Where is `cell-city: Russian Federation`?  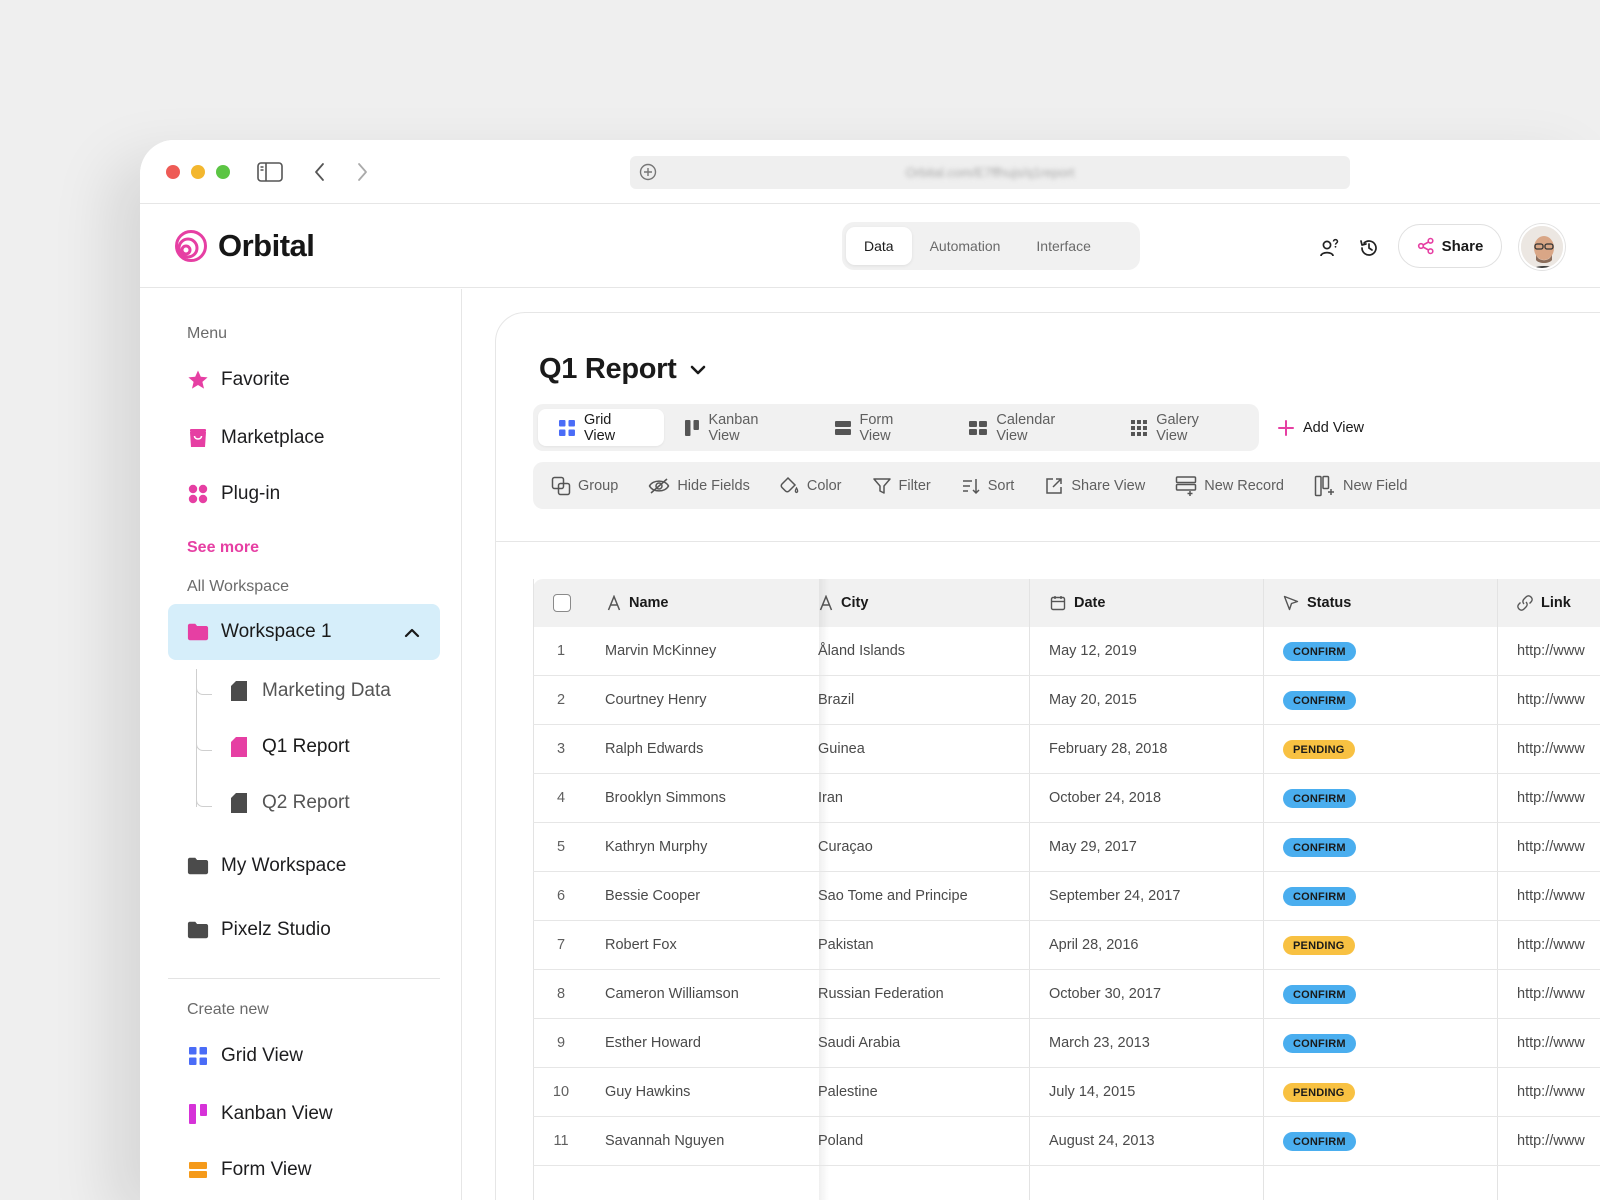 cell-city: Russian Federation is located at coordinates (881, 994).